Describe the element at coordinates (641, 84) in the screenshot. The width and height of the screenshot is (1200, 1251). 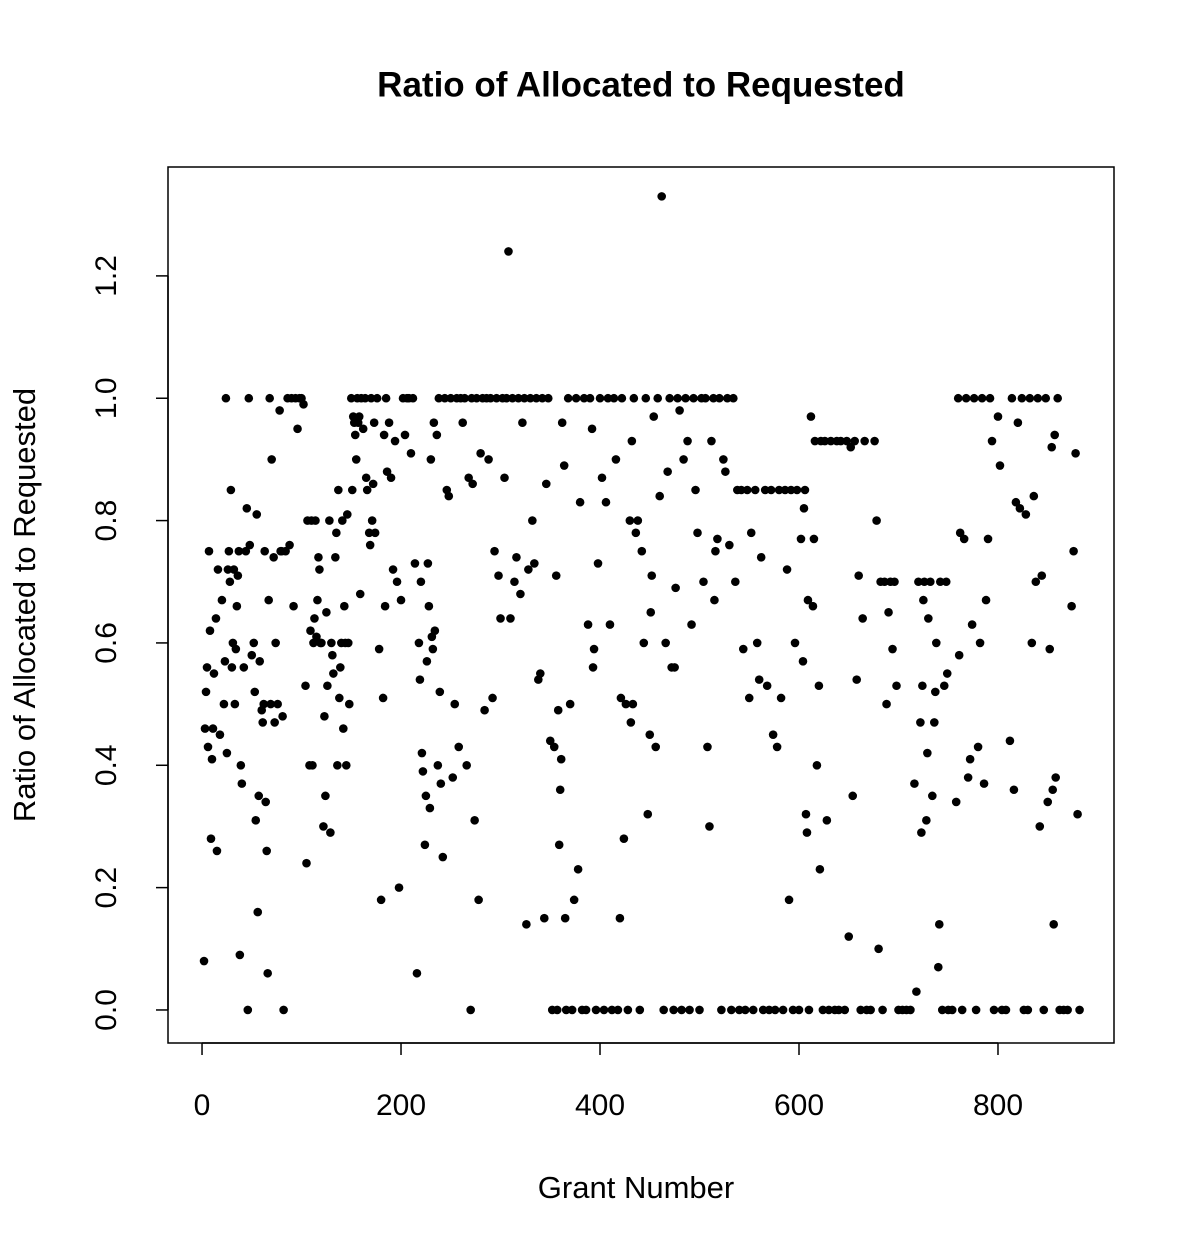
I see `chart-title: Ratio of Allocated to Requested` at that location.